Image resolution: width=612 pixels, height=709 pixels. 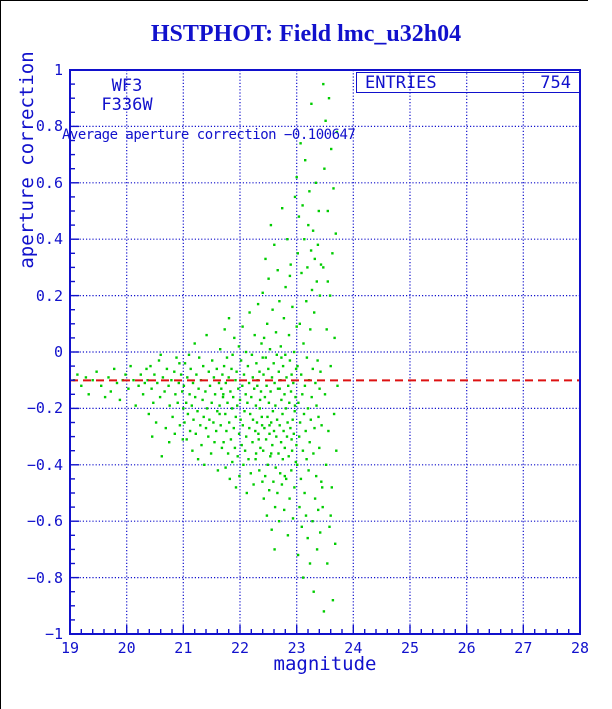 I want to click on x-tick-label: 23, so click(x=296, y=648).